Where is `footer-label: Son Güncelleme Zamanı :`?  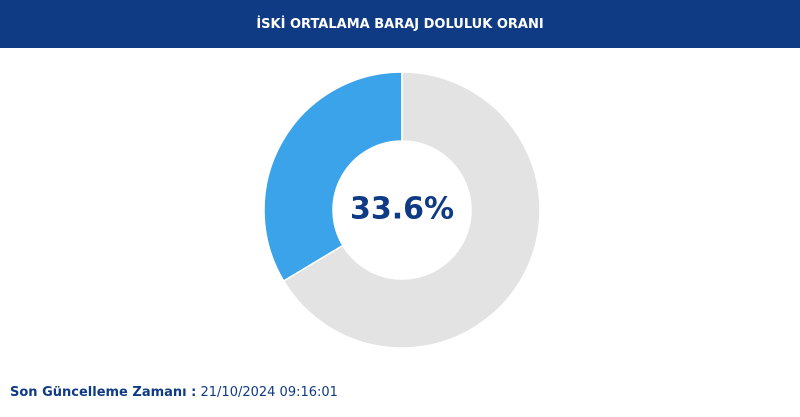 footer-label: Son Güncelleme Zamanı : is located at coordinates (103, 392).